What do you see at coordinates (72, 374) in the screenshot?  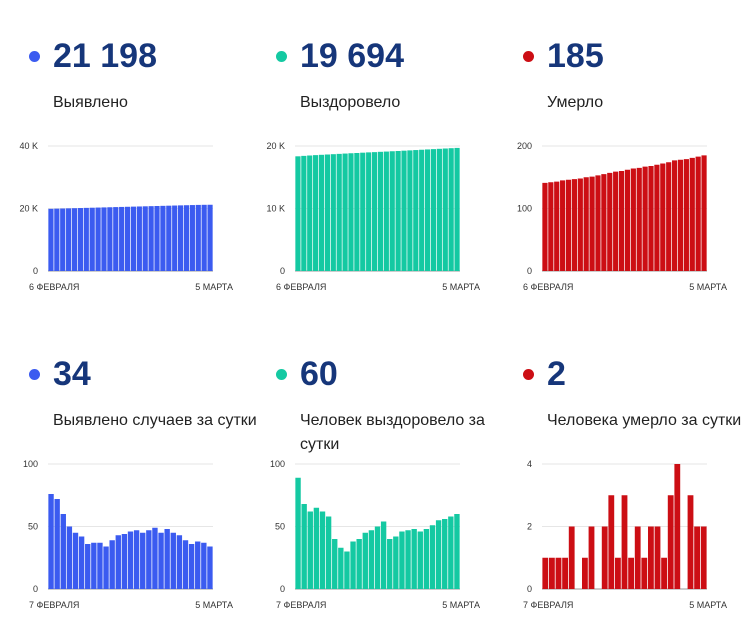 I see `headline-value: 34` at bounding box center [72, 374].